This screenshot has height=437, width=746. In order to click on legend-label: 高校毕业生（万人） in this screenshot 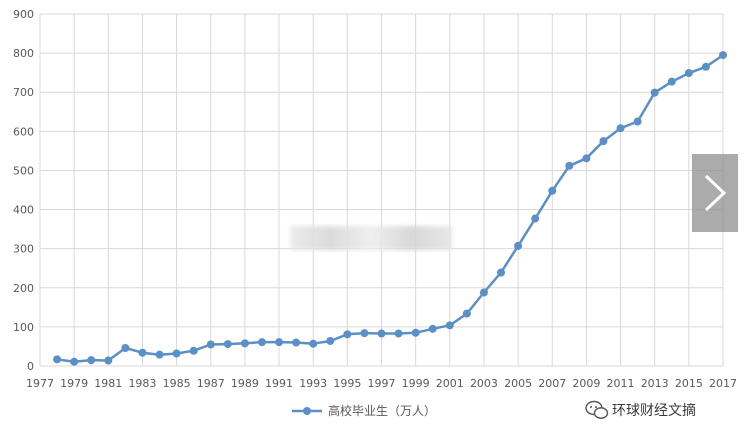, I will do `click(382, 410)`.